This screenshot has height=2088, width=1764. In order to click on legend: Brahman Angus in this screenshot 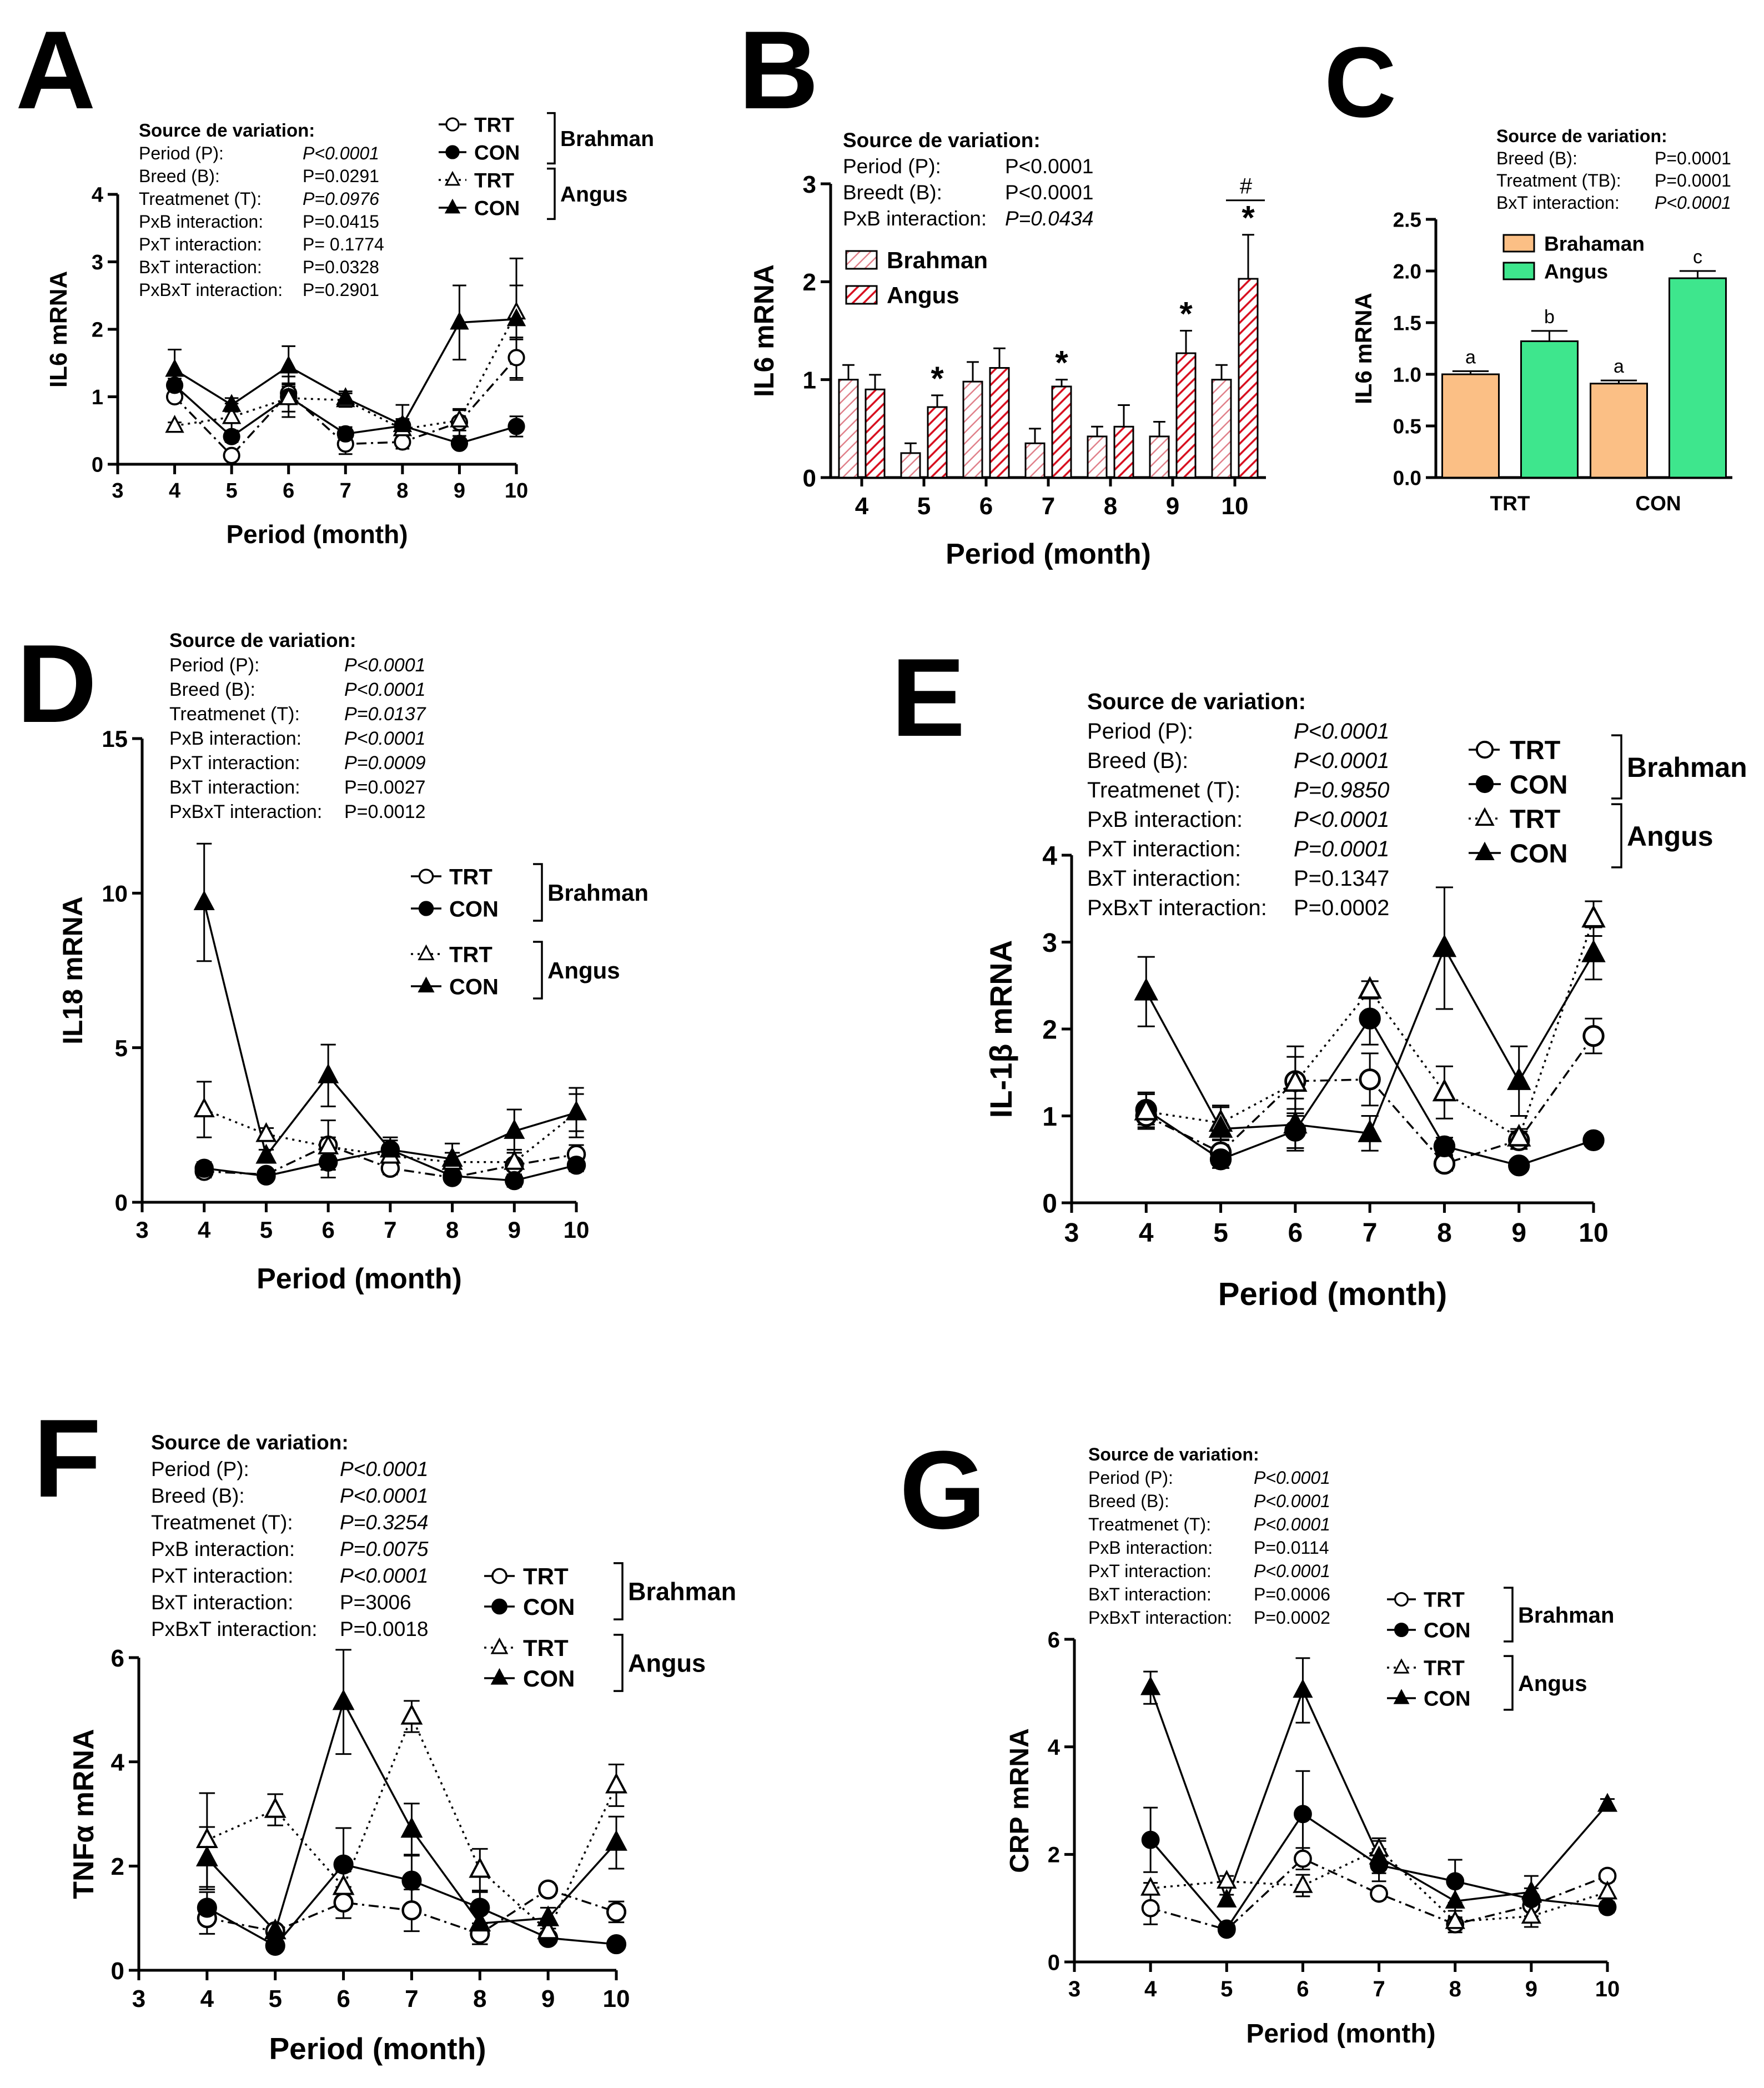, I will do `click(916, 277)`.